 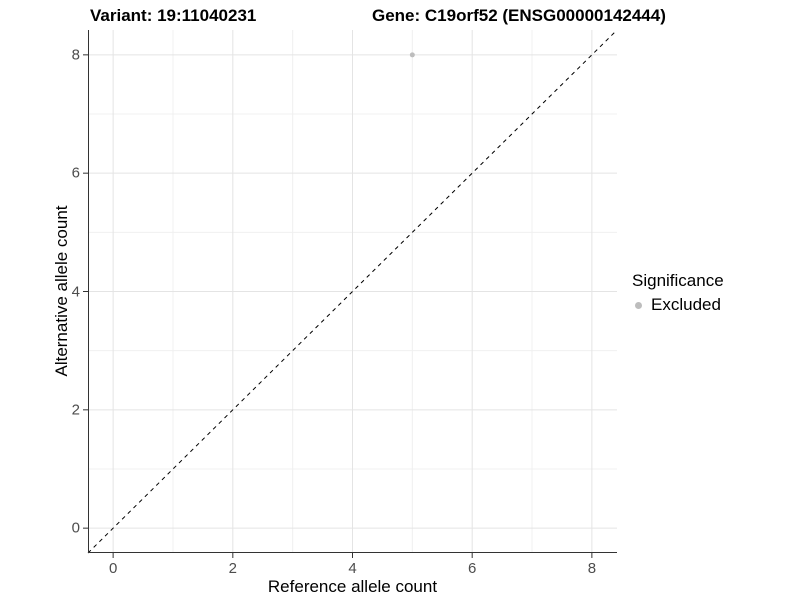 I want to click on x-tick-label: 0, so click(x=113, y=568).